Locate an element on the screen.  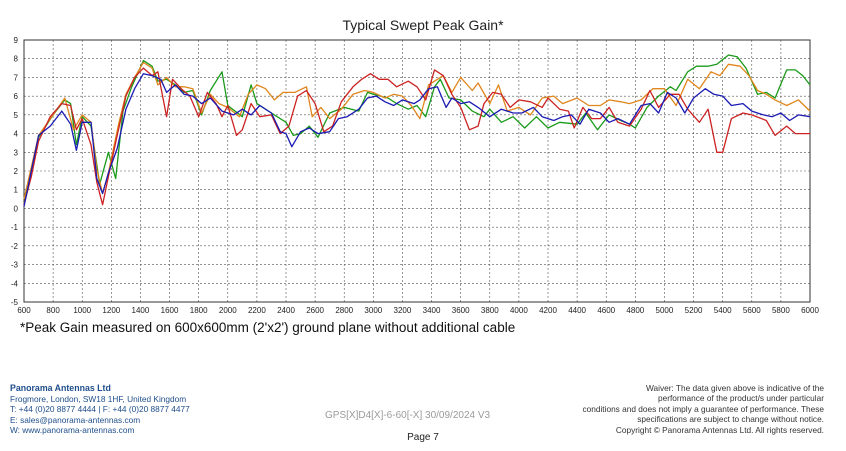
x-tick-label: 2600 is located at coordinates (315, 310).